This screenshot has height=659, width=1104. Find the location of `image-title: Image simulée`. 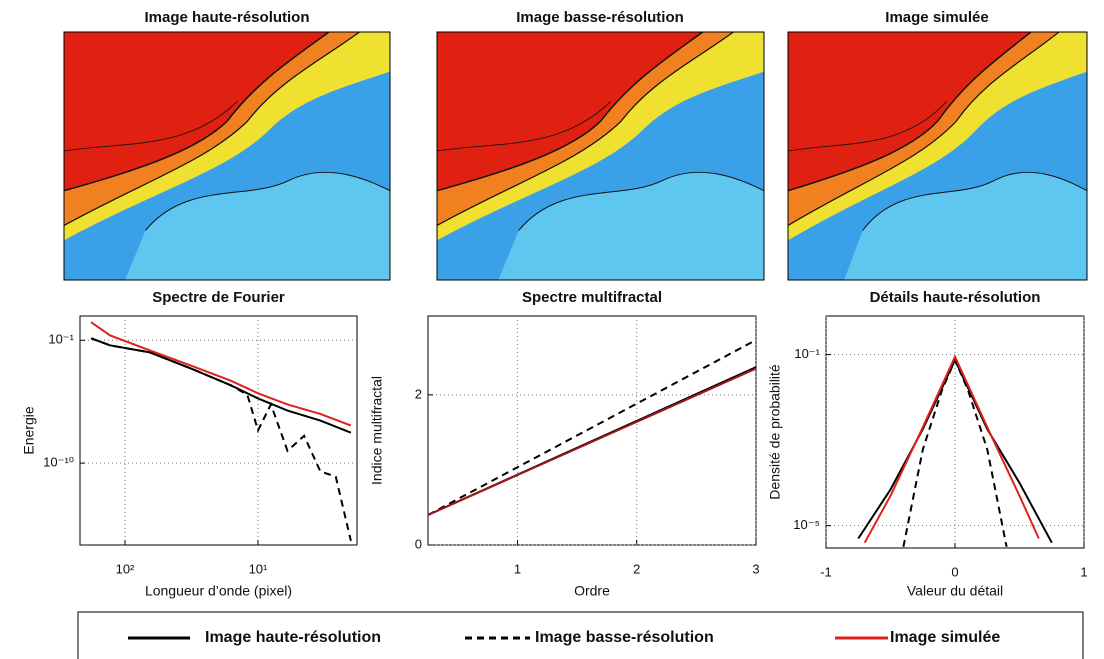

image-title: Image simulée is located at coordinates (936, 17).